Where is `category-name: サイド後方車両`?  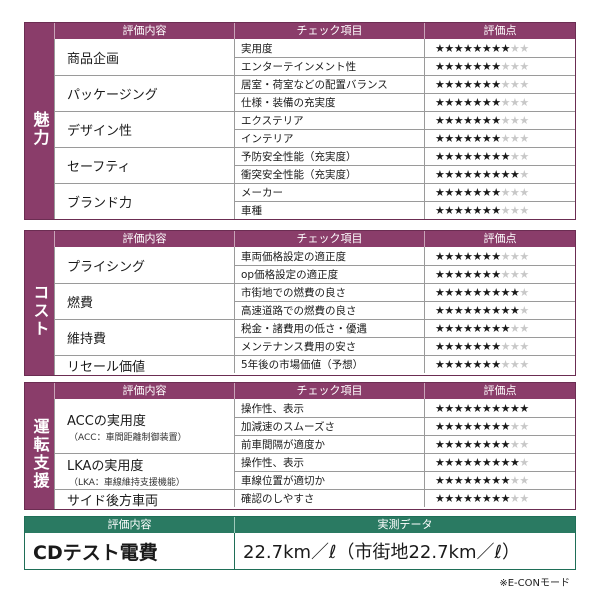
category-name: サイド後方車両 is located at coordinates (113, 501).